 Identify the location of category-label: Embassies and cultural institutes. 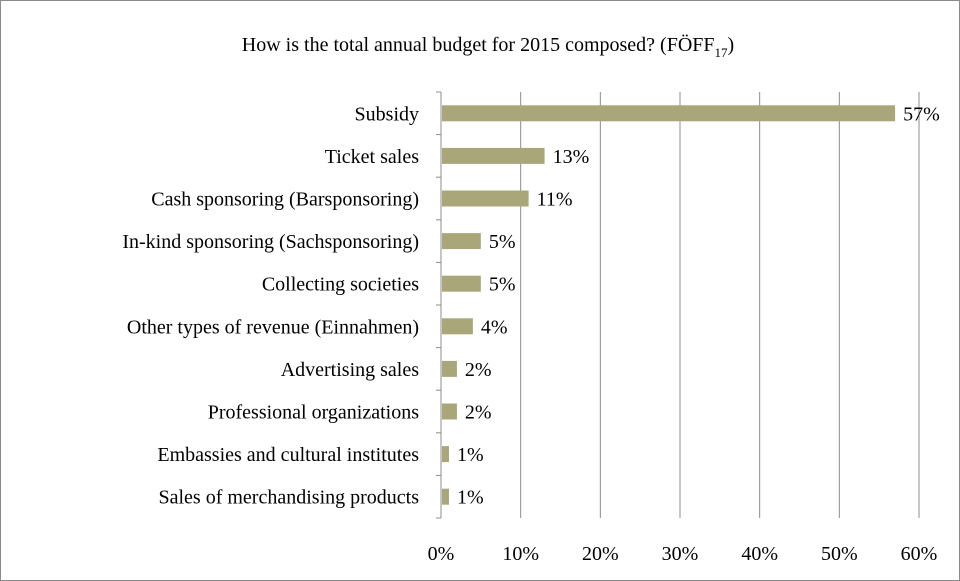
(288, 455).